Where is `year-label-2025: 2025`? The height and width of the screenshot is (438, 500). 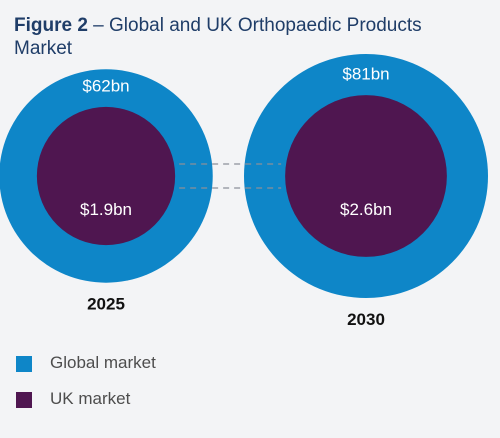
year-label-2025: 2025 is located at coordinates (106, 304).